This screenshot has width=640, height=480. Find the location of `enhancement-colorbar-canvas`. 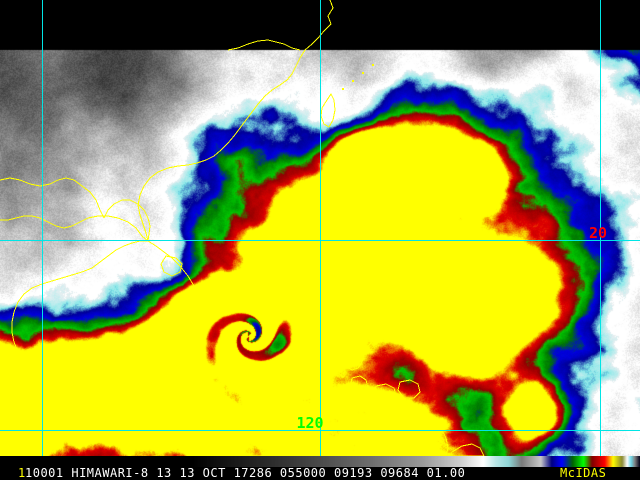

enhancement-colorbar-canvas is located at coordinates (320, 461).